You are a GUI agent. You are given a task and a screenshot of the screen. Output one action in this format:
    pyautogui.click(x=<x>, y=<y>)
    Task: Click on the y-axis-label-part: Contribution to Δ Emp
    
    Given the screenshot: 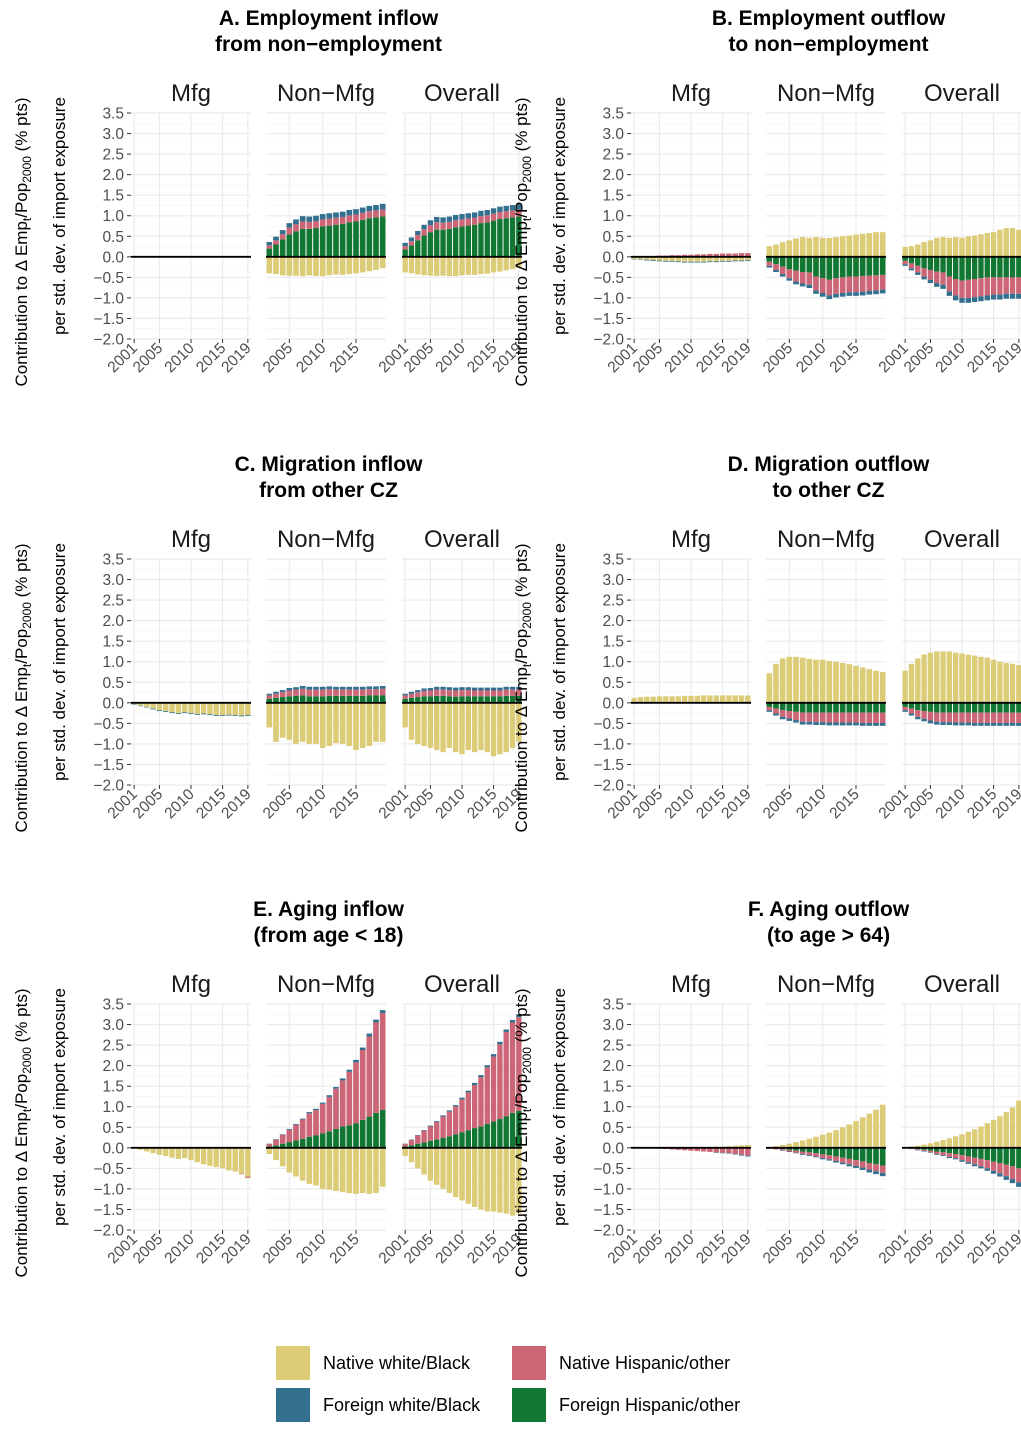 What is the action you would take?
    pyautogui.click(x=21, y=749)
    